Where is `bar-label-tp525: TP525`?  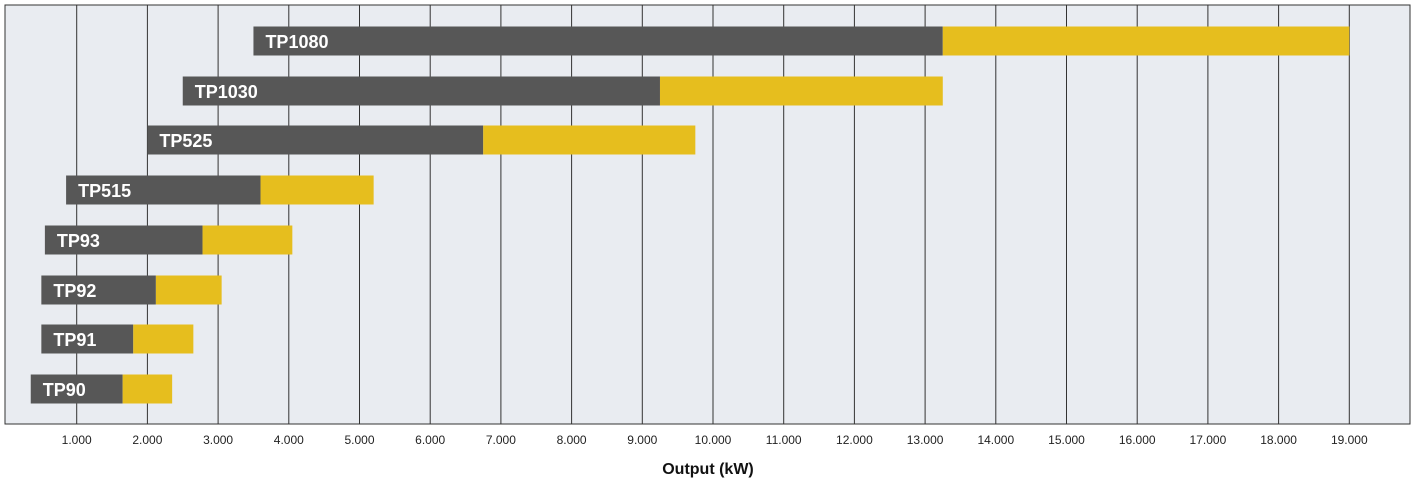 bar-label-tp525: TP525 is located at coordinates (185, 141).